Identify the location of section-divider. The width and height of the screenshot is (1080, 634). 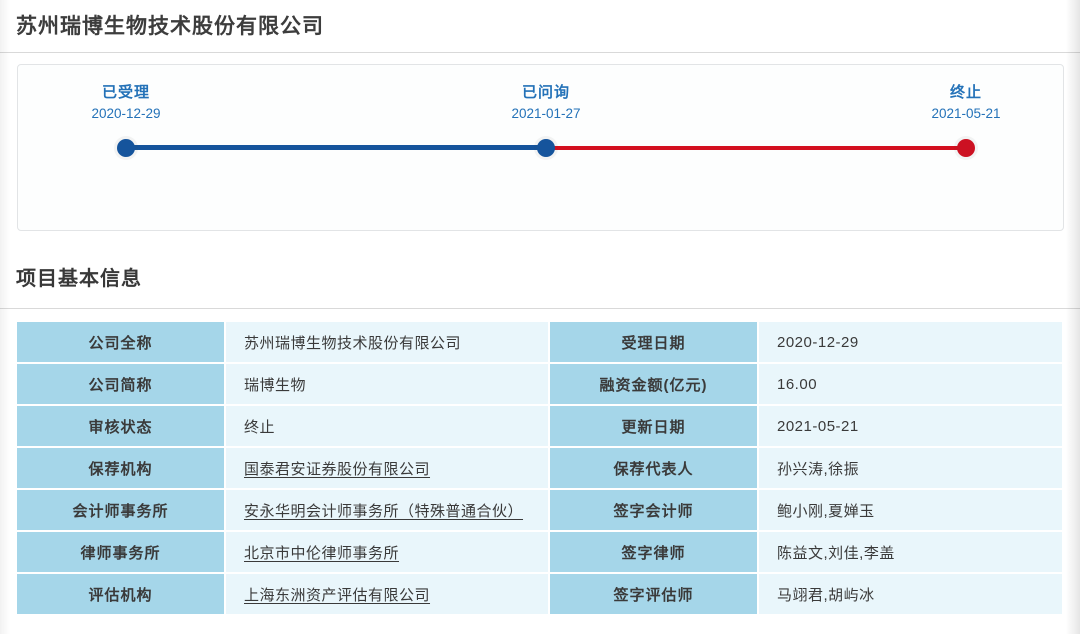
(540, 308).